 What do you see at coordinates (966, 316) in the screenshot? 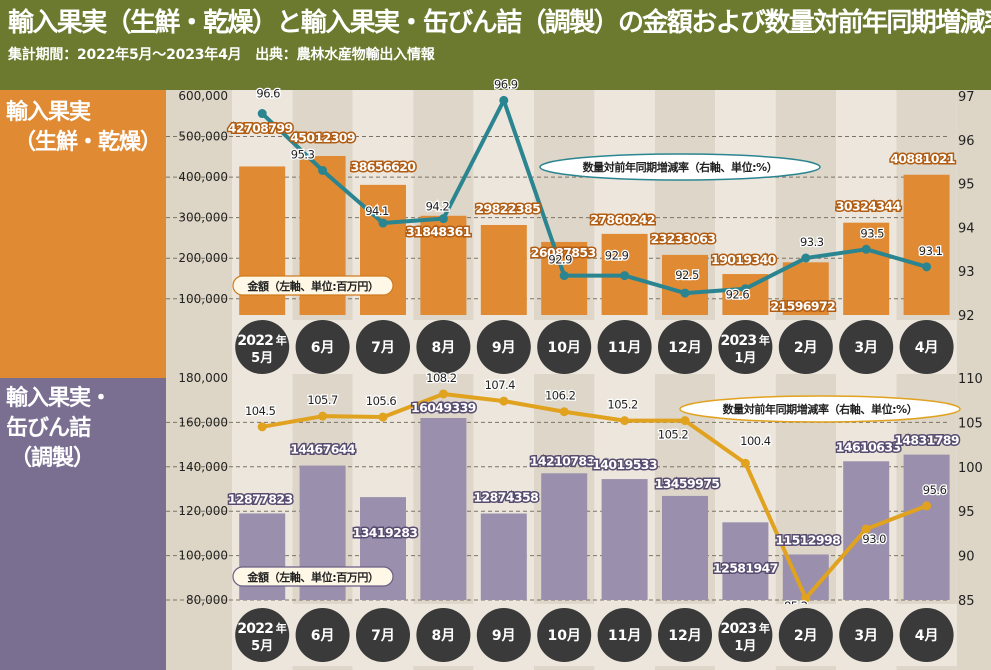
I see `y-right-tick-label: 92` at bounding box center [966, 316].